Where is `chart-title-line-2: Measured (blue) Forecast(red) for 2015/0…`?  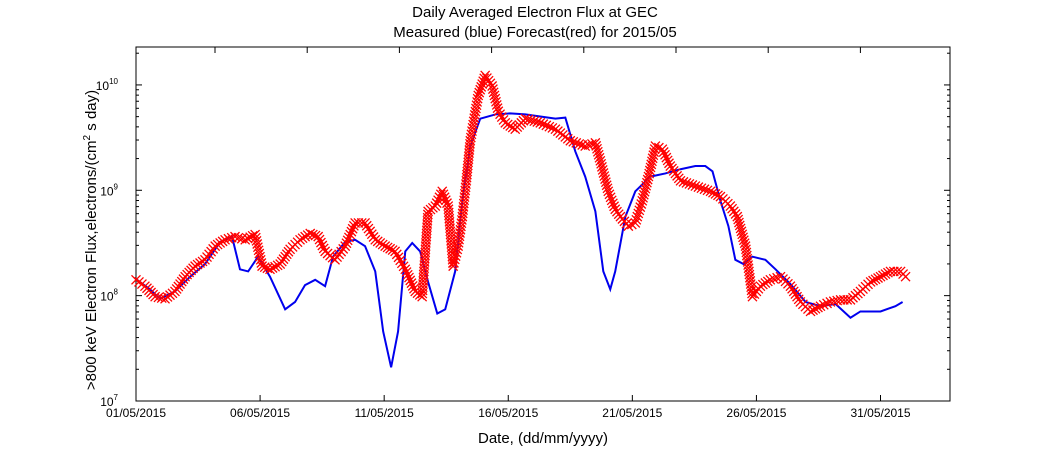
chart-title-line-2: Measured (blue) Forecast(red) for 2015/0… is located at coordinates (534, 32).